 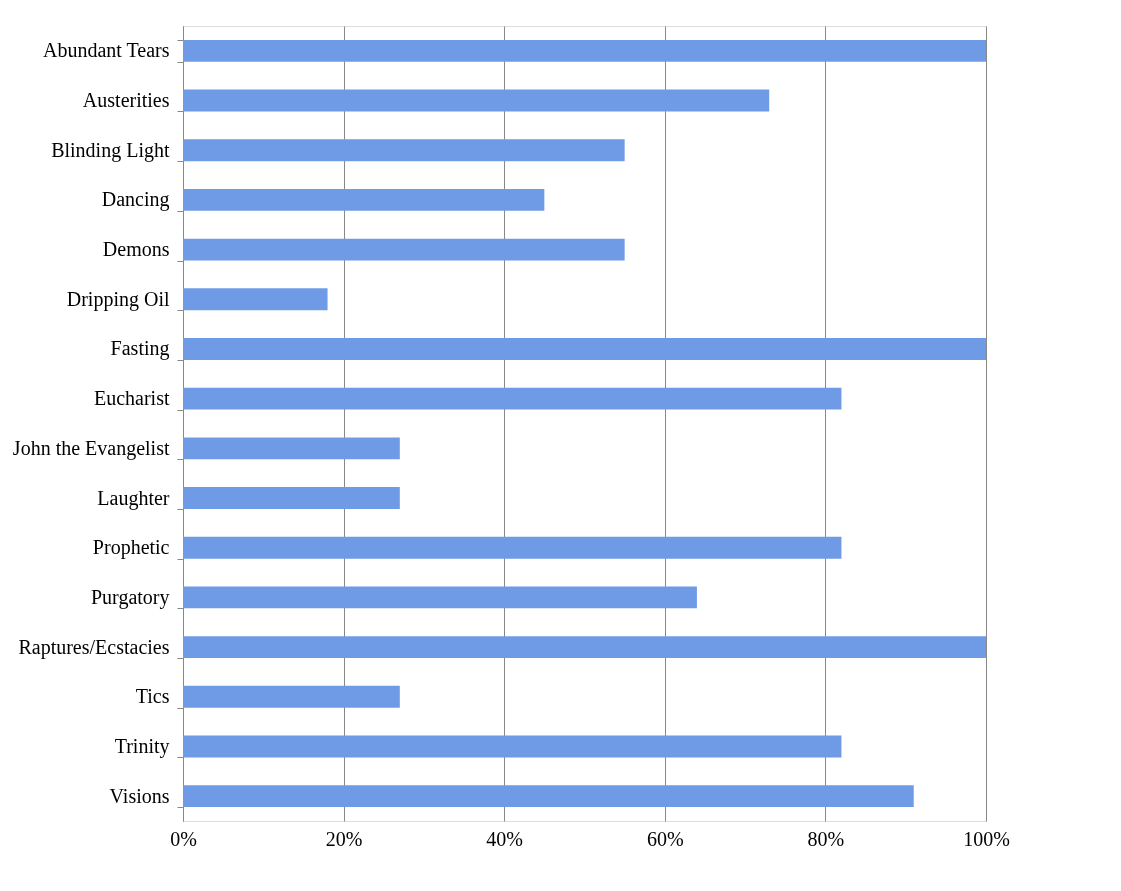 I want to click on y-tick-label: Raptures/Ecstacies, so click(x=94, y=647).